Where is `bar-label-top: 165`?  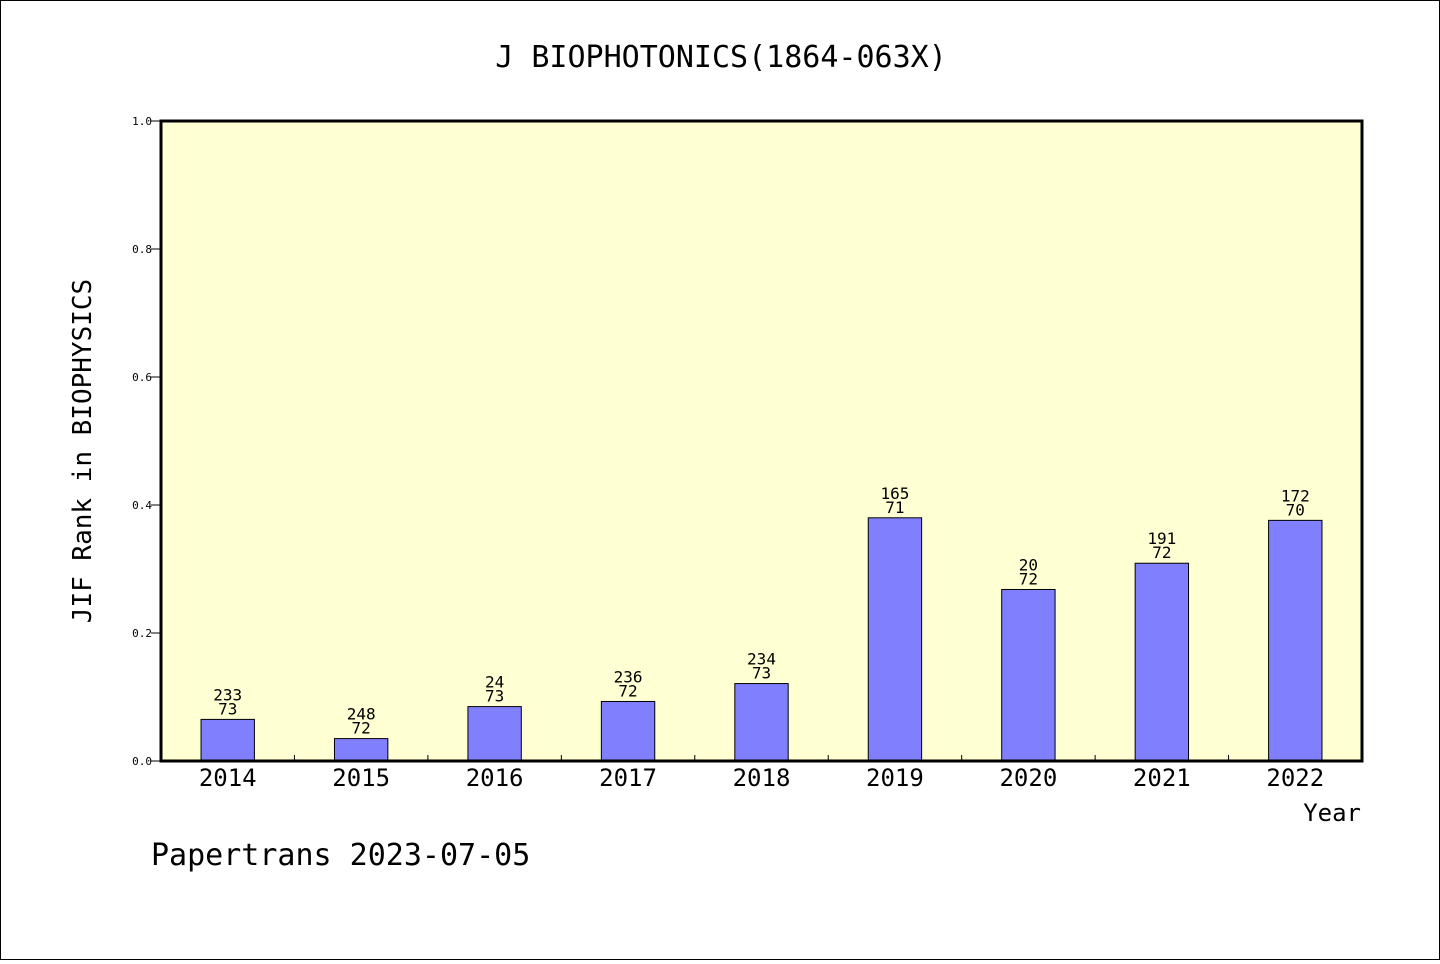
bar-label-top: 165 is located at coordinates (894, 493).